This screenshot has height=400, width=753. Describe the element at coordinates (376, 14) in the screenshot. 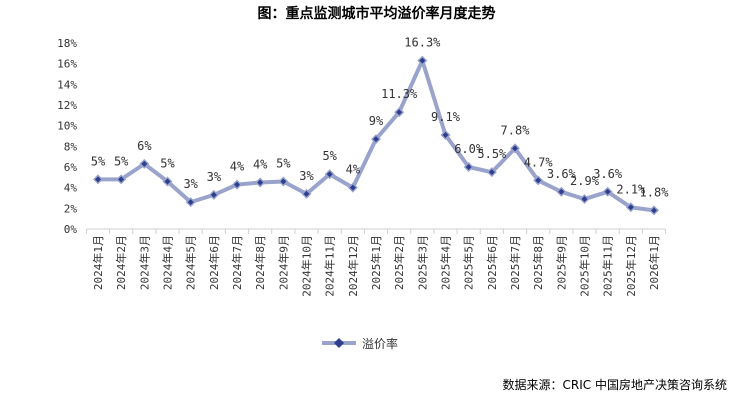

I see `chart-title: 图：重点监测城市平均溢价率月度走势` at that location.